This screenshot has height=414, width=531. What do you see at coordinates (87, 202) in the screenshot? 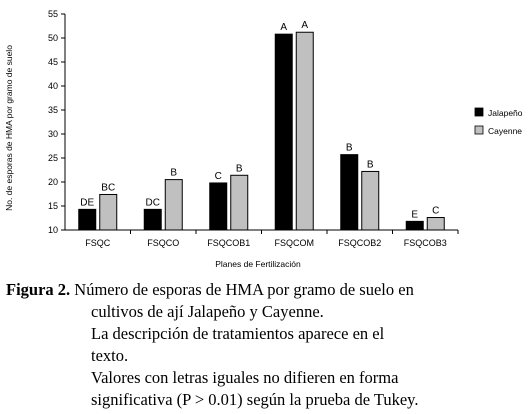
I see `bar-significance-letter: DE` at bounding box center [87, 202].